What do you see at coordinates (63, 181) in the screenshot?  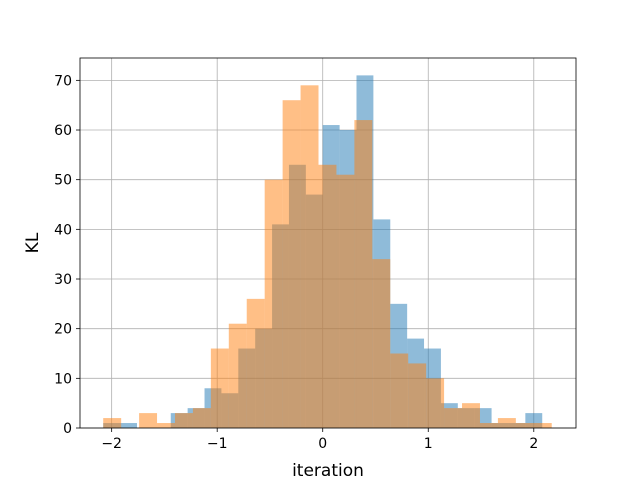 I see `y-tick-label: 50` at bounding box center [63, 181].